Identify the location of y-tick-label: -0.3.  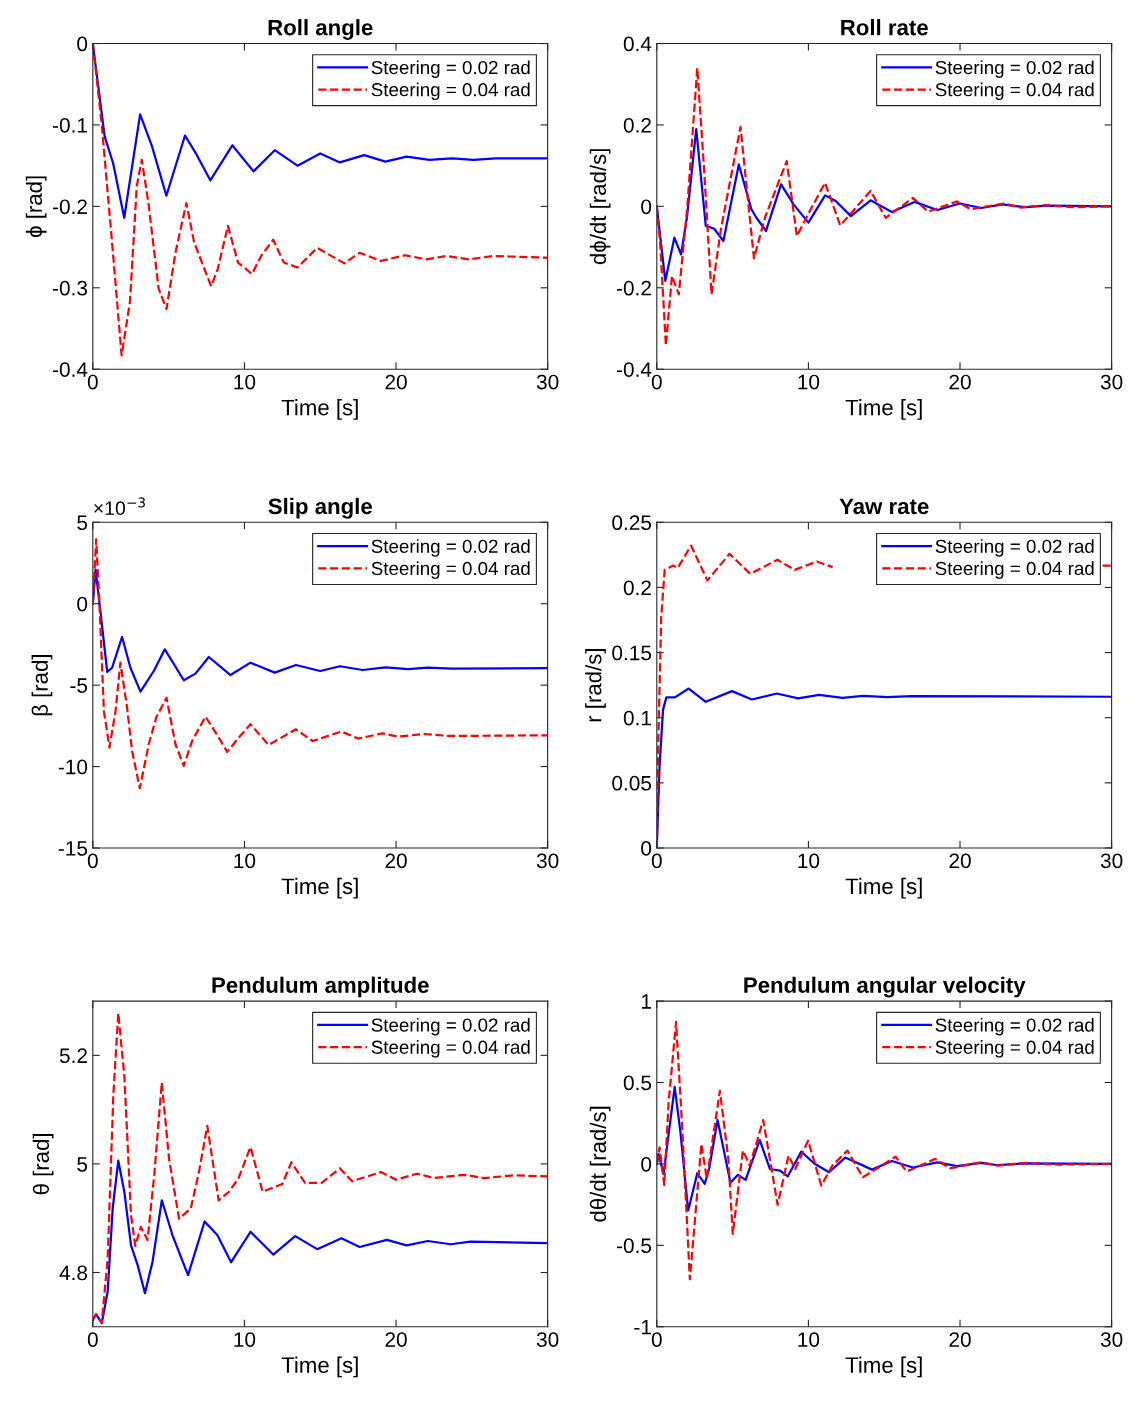
(70, 288).